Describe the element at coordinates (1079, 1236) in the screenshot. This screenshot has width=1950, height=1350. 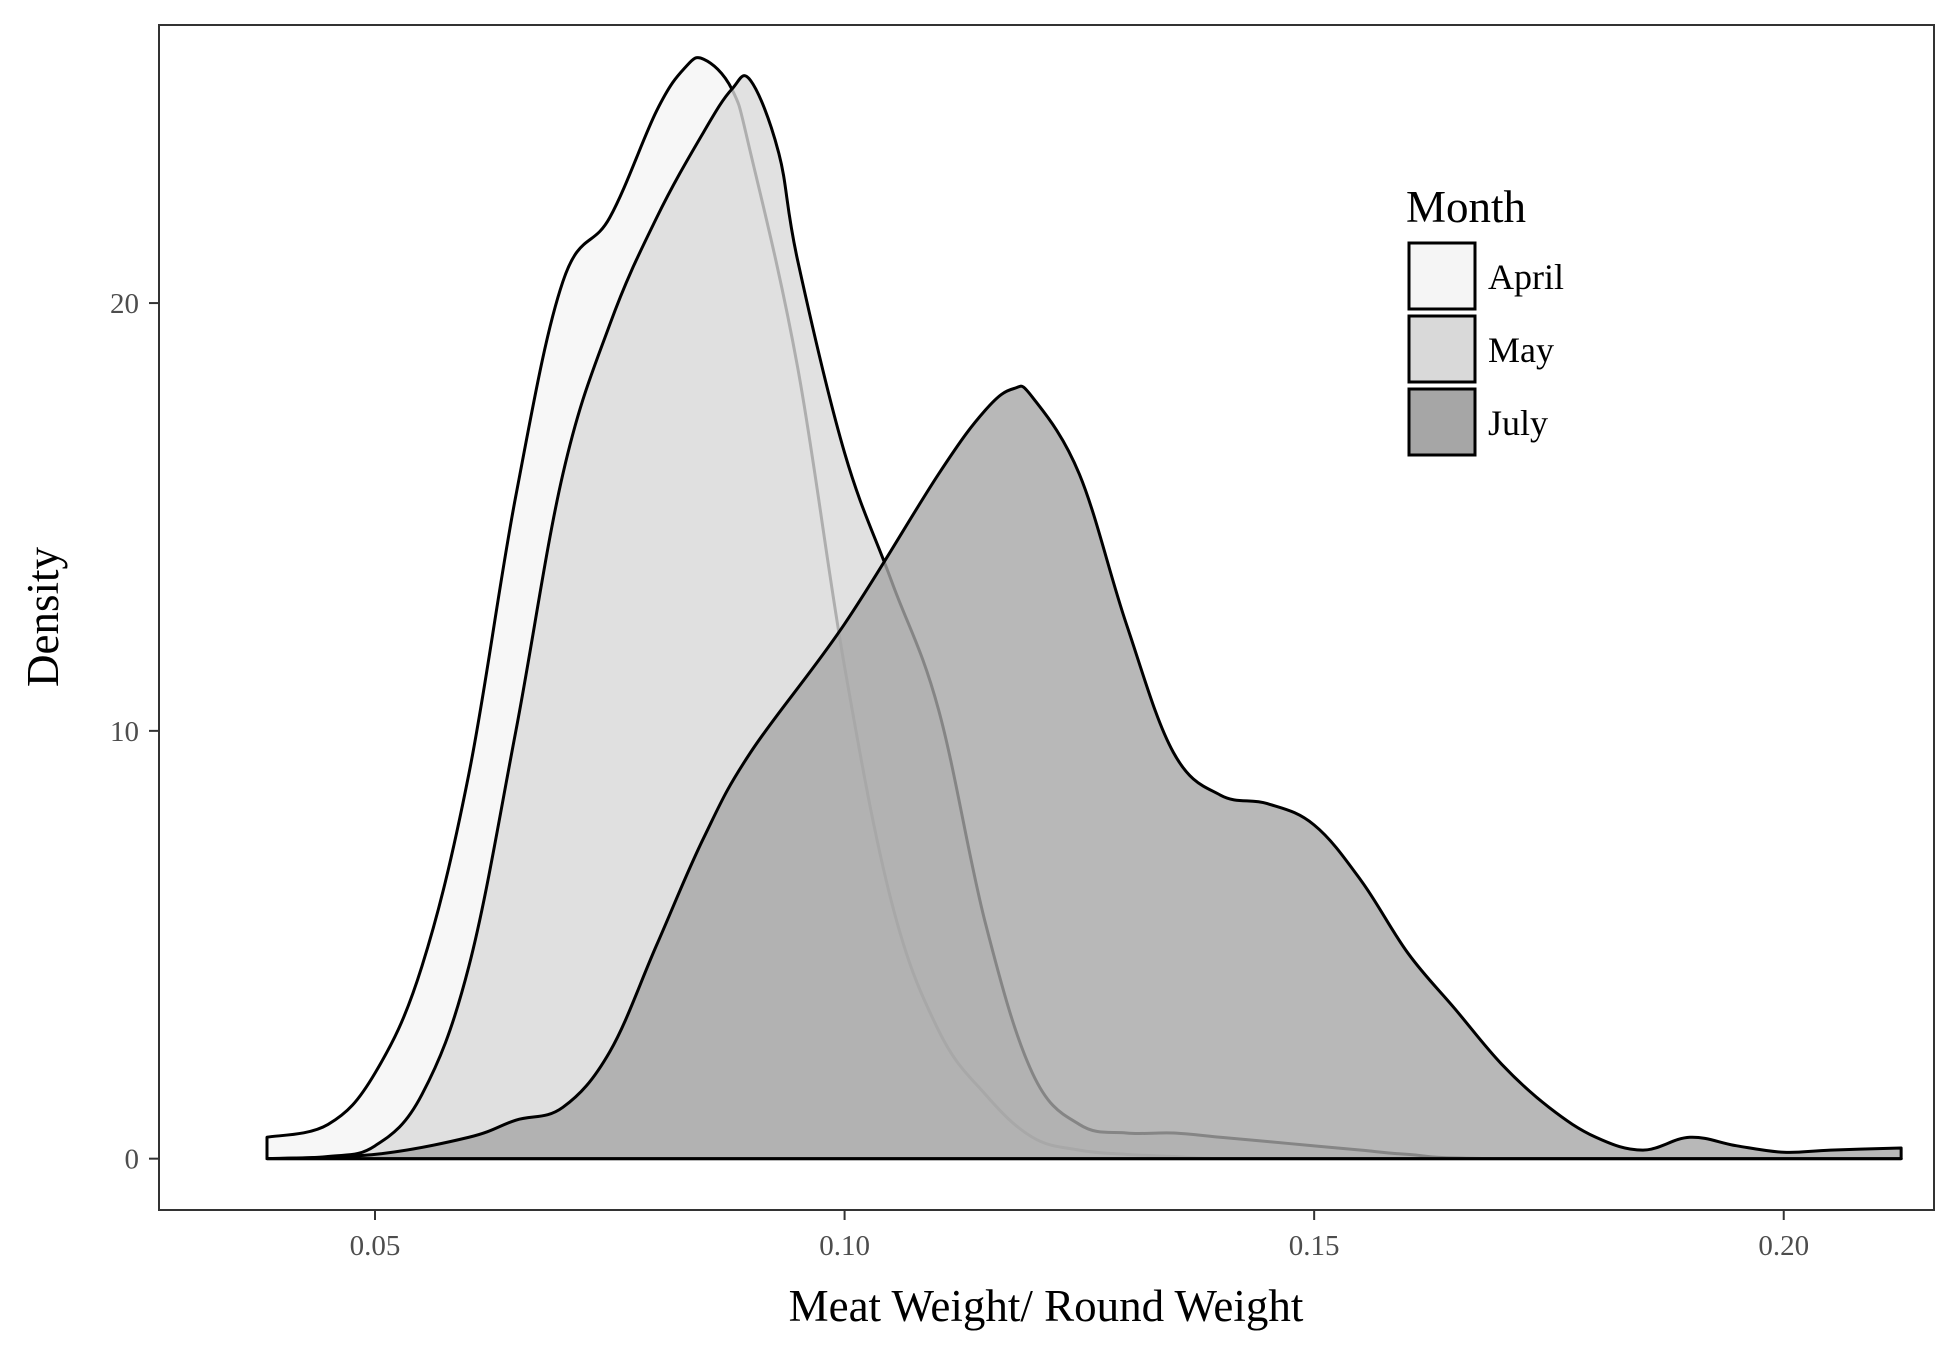
I see `x-axis: 0.05 0.10 0.15 0.20` at that location.